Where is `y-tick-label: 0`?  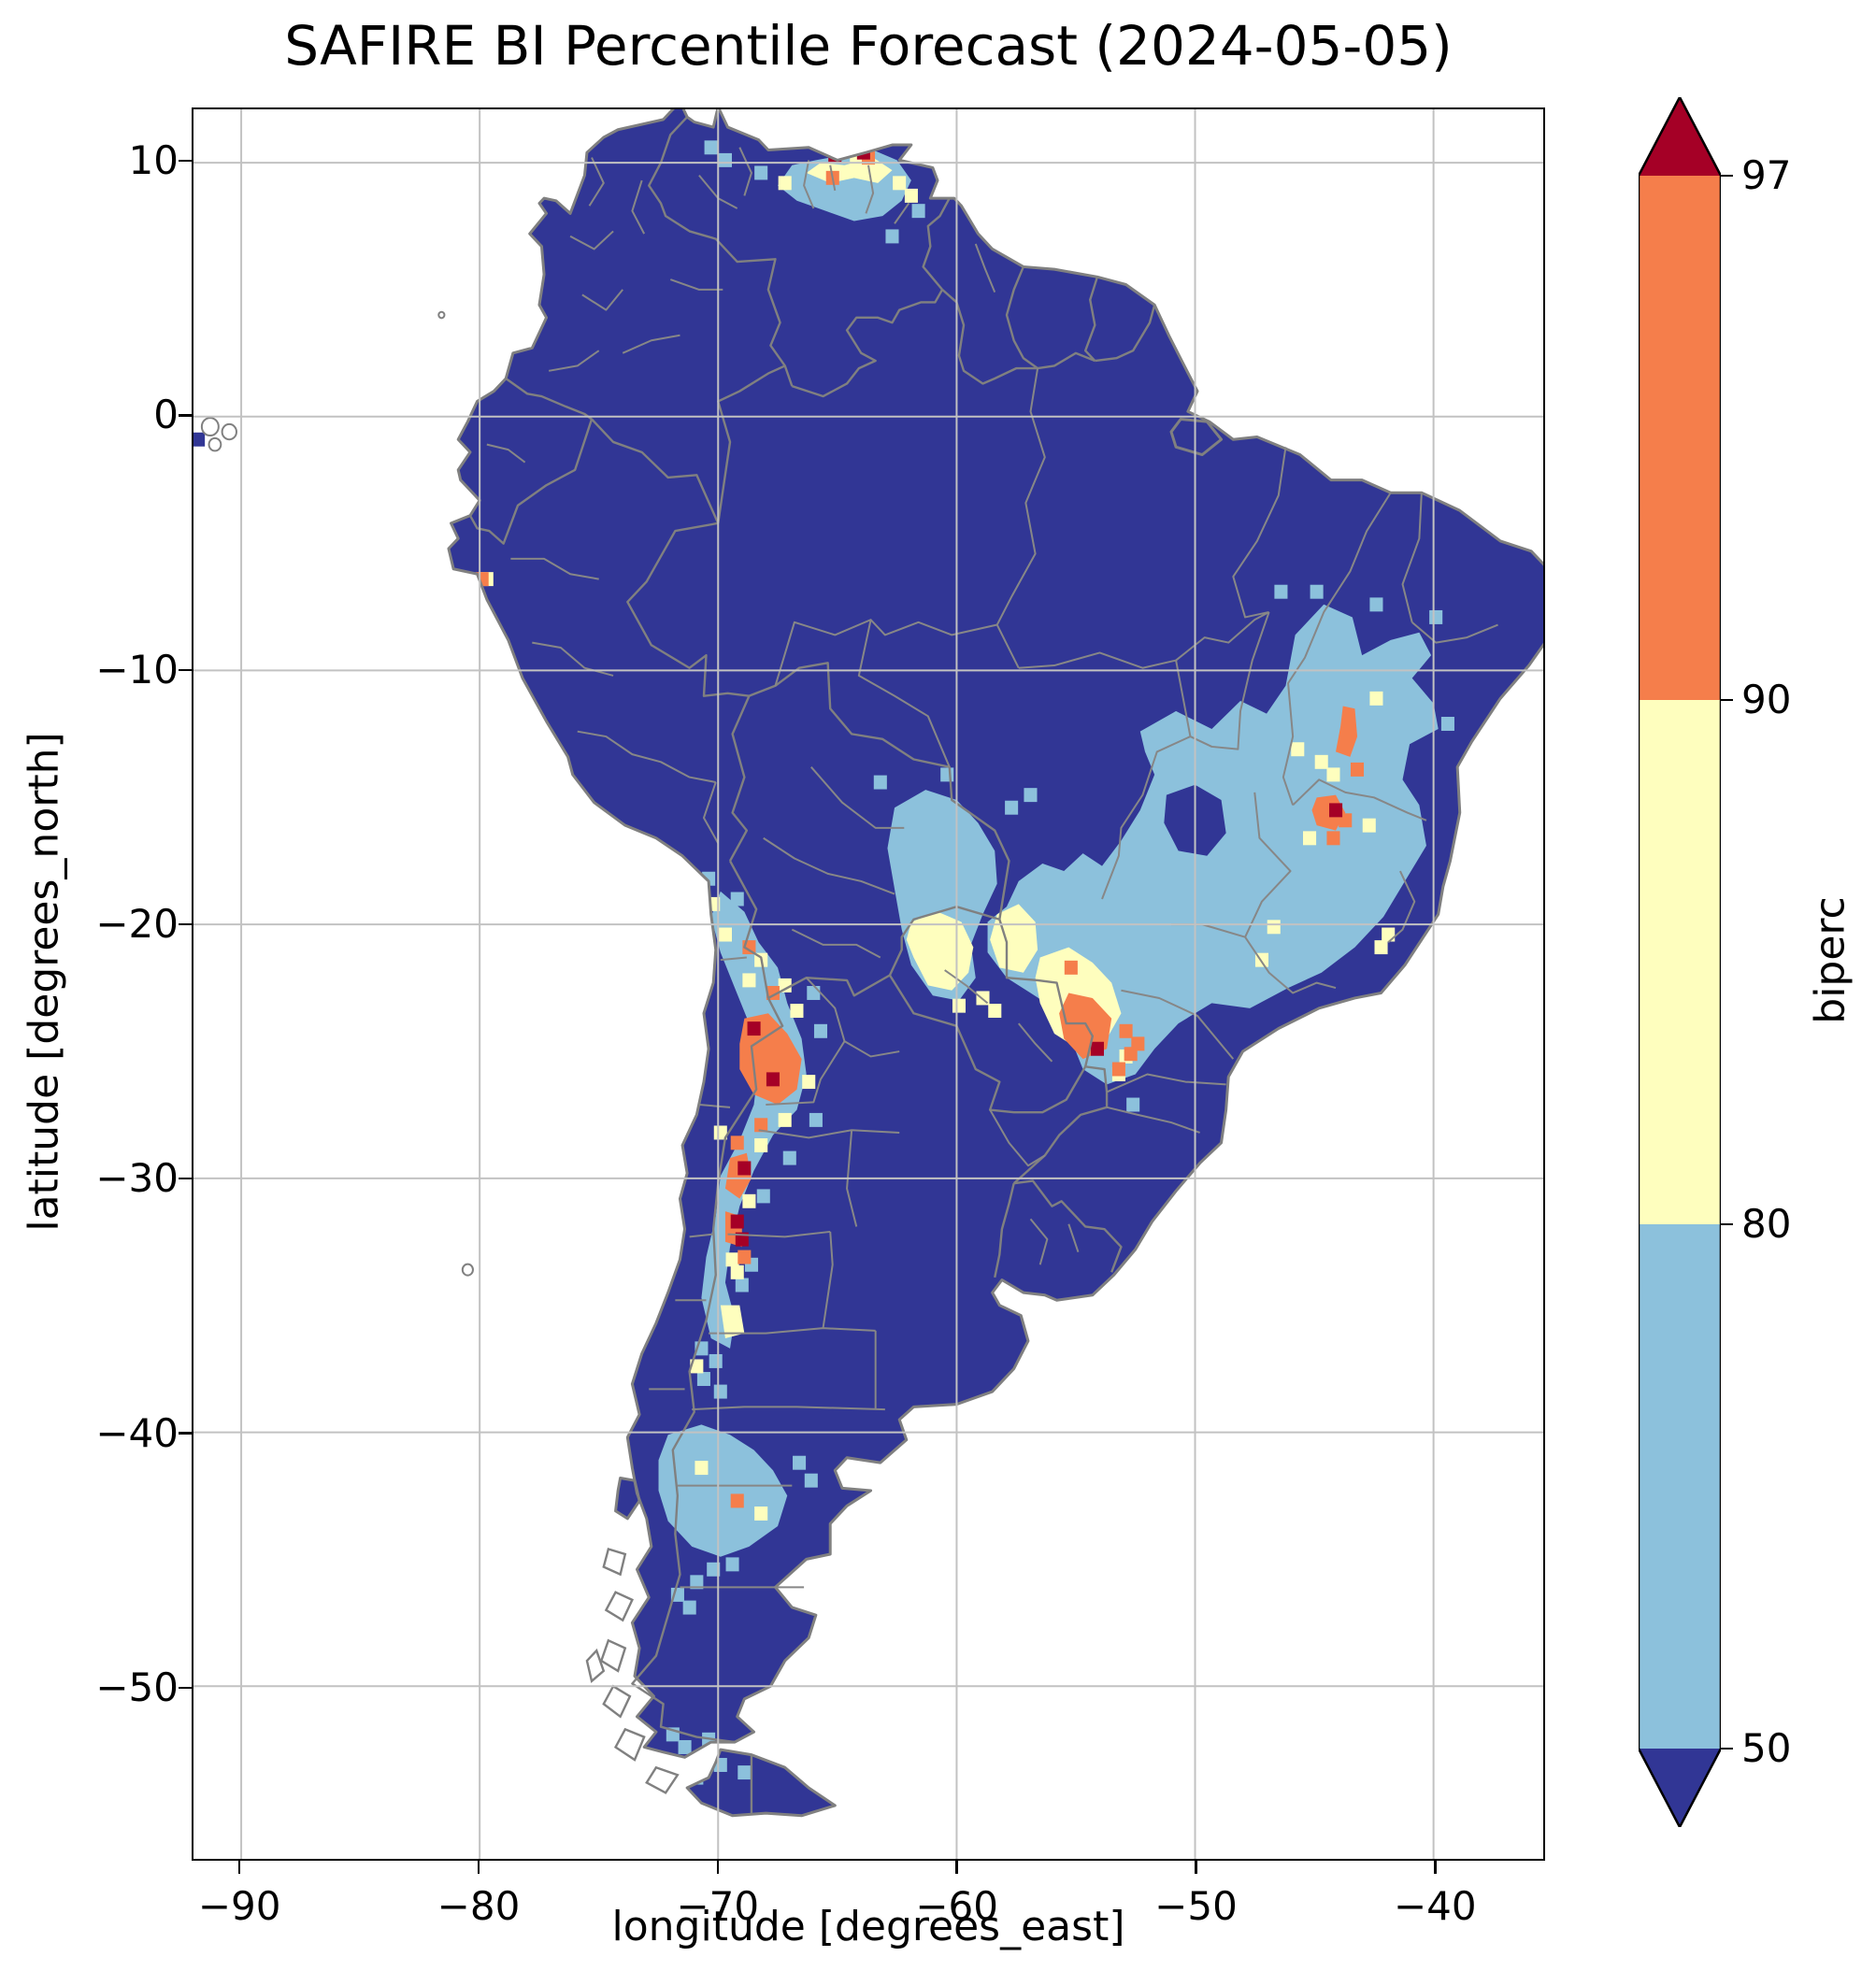 y-tick-label: 0 is located at coordinates (166, 415).